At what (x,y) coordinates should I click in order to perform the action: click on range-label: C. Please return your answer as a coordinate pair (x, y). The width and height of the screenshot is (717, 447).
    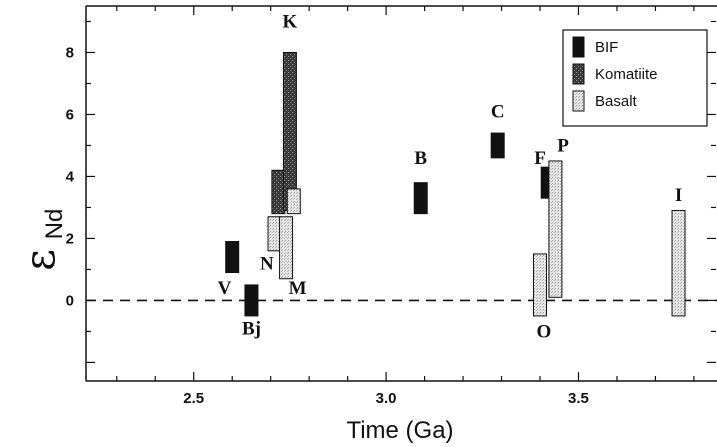
    Looking at the image, I should click on (498, 112).